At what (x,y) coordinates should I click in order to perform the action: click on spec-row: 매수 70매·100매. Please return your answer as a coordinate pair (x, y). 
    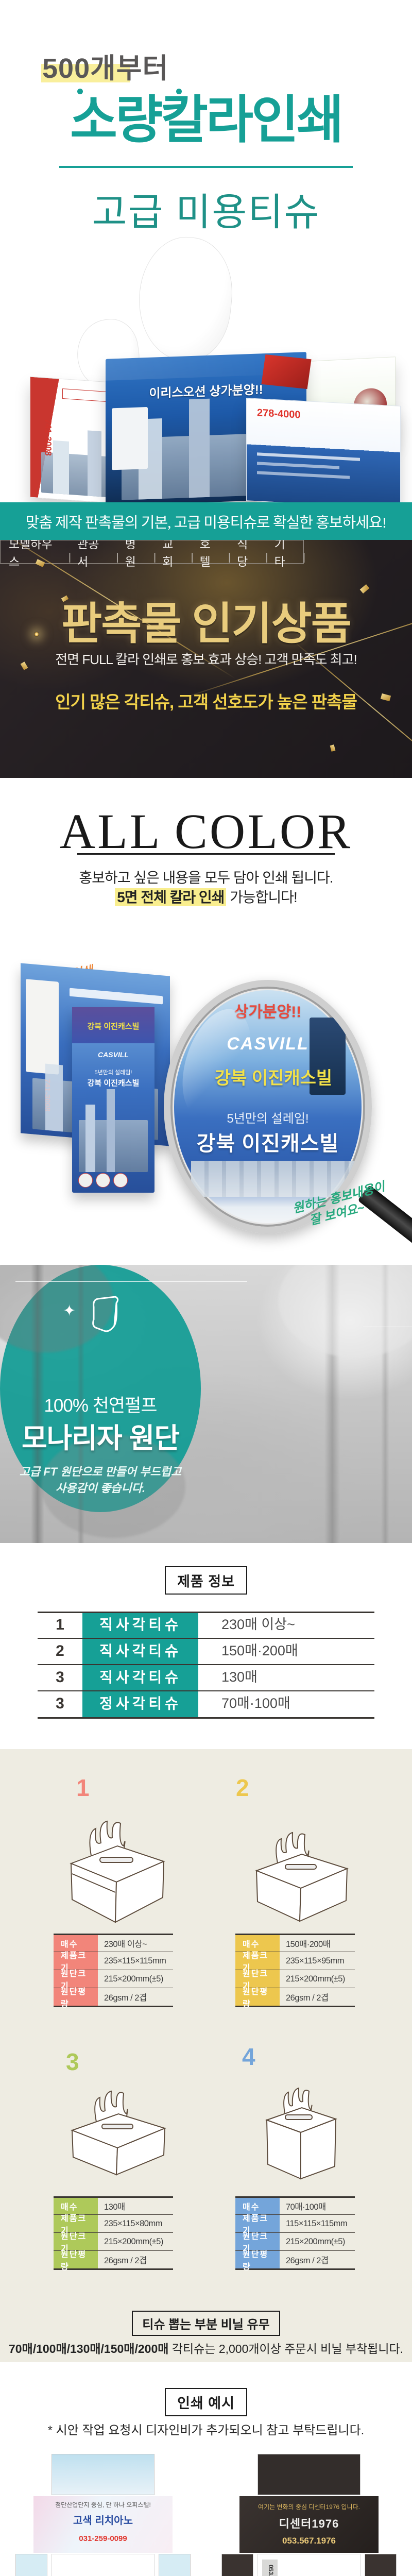
    Looking at the image, I should click on (295, 2205).